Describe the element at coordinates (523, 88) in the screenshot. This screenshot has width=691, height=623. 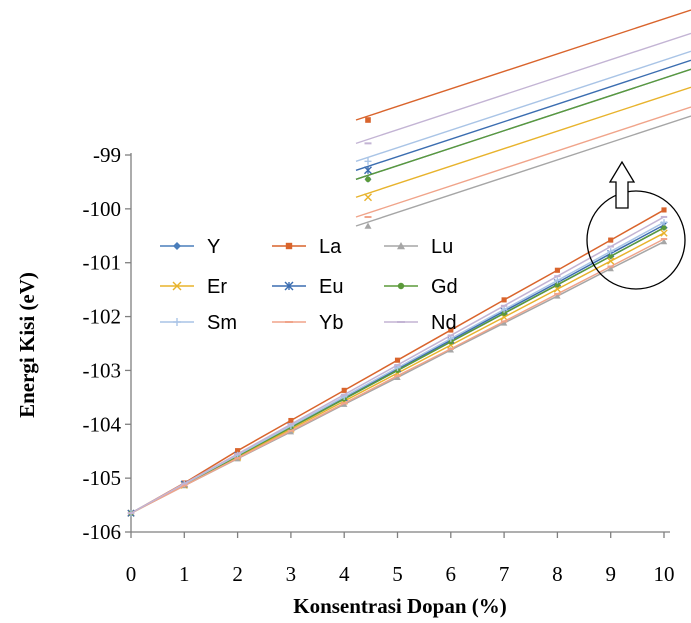
I see `inset-line-nd` at that location.